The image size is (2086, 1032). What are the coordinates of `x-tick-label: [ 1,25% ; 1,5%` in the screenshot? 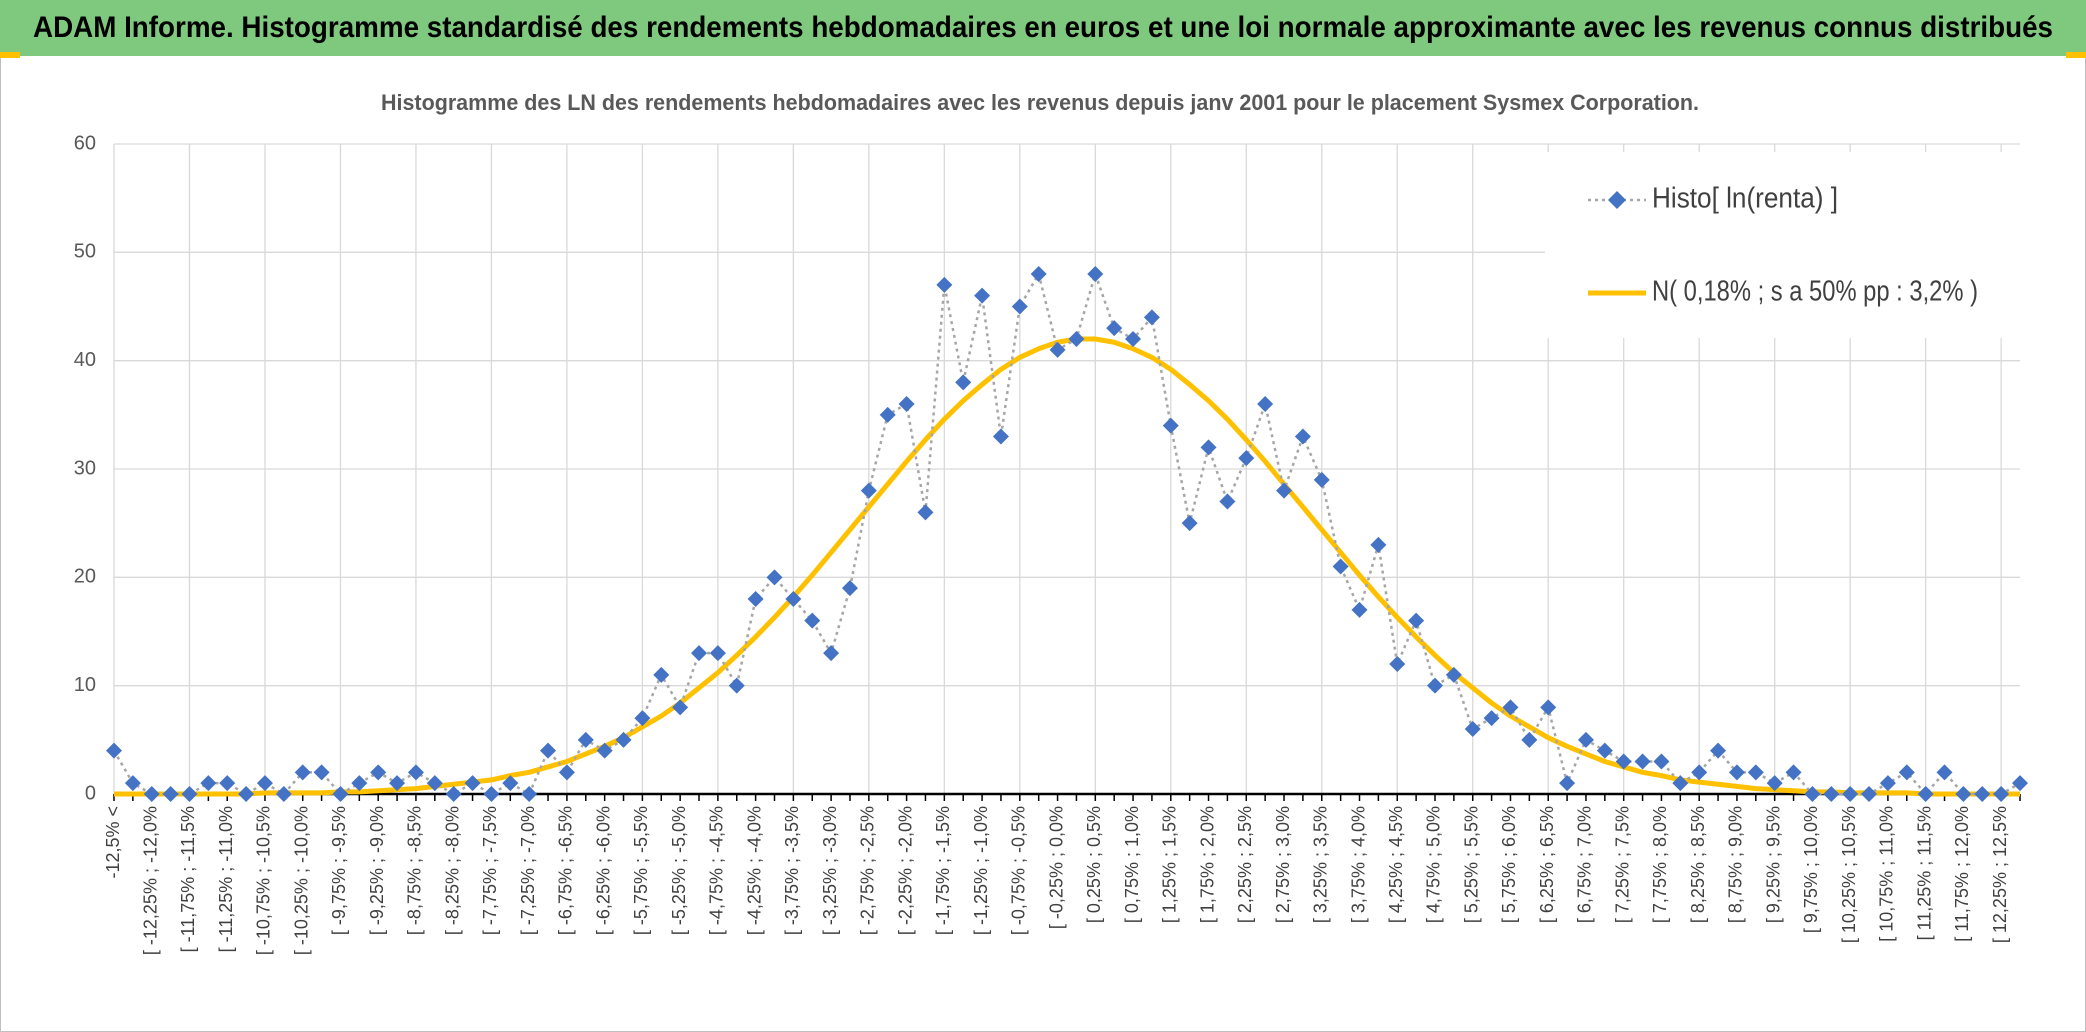 It's located at (1170, 864).